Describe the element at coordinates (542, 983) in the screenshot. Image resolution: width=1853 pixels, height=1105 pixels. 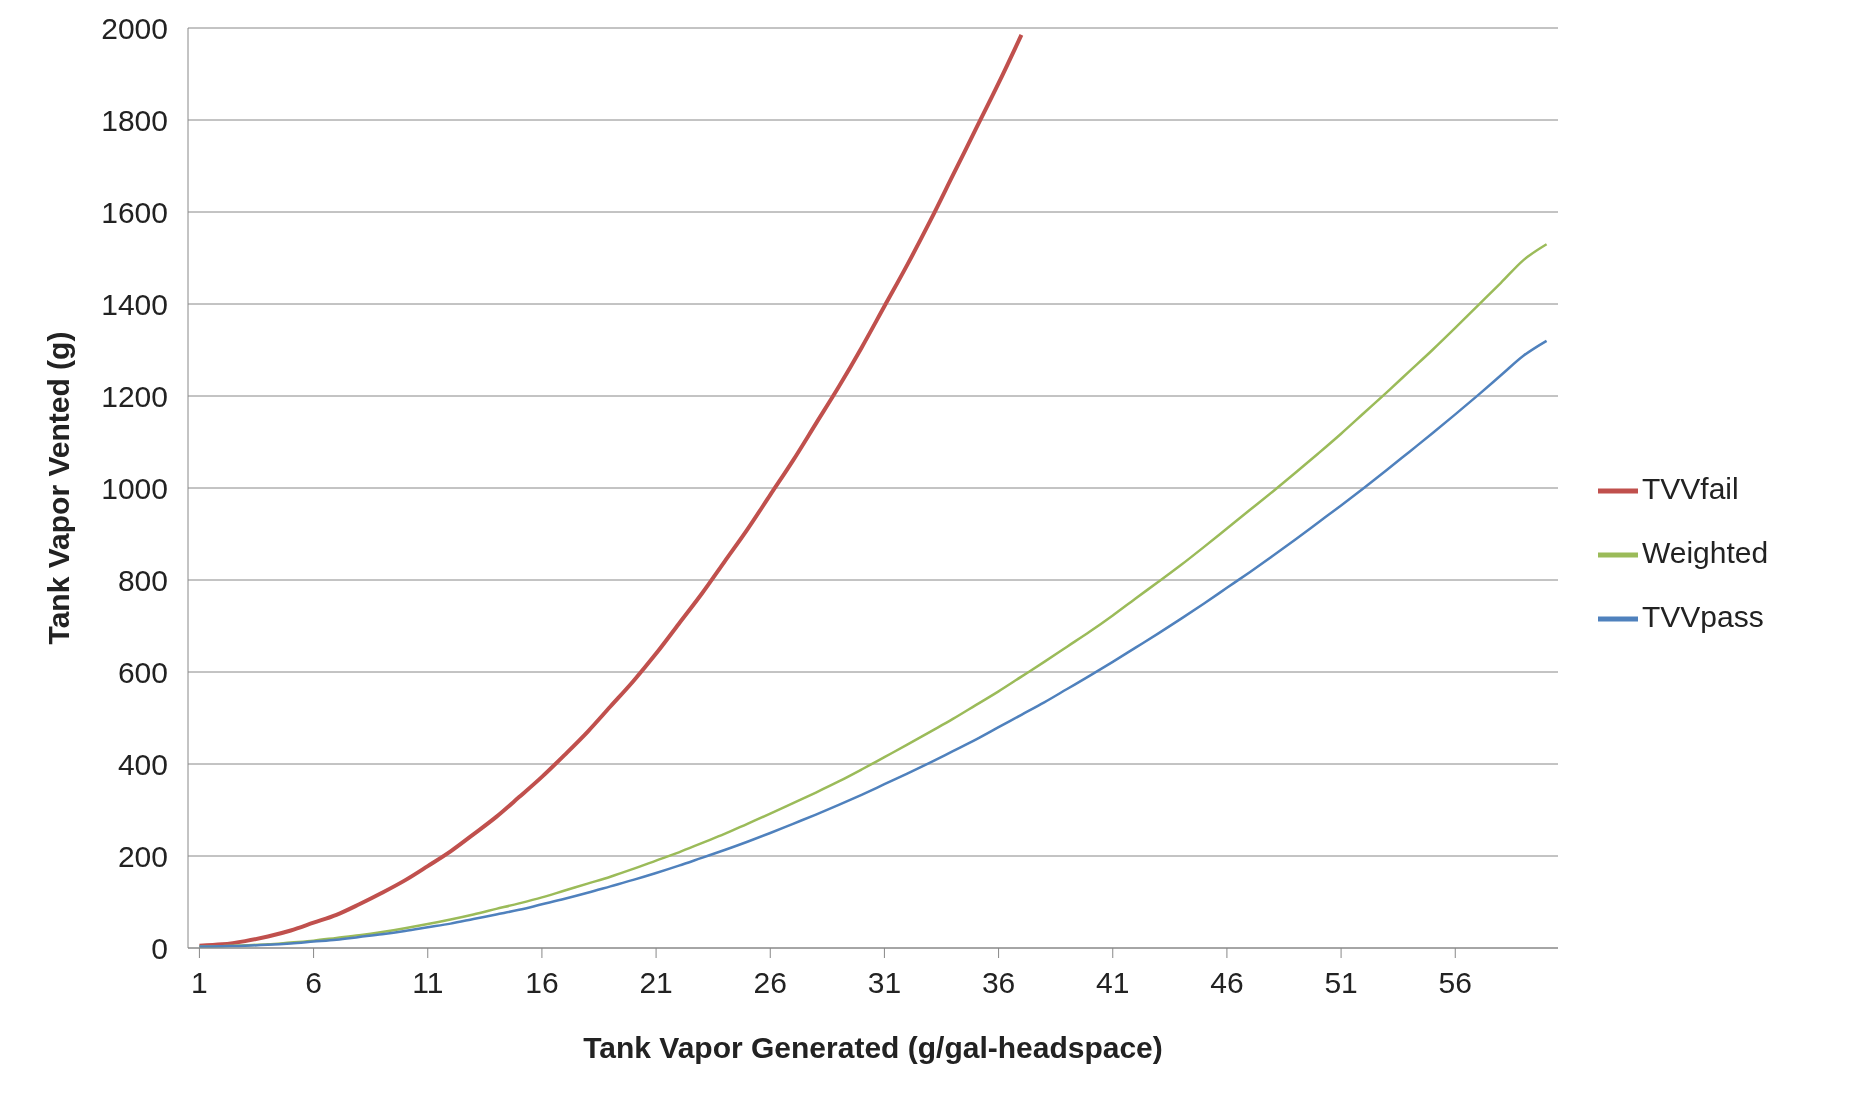
I see `x-tick-label: 16` at that location.